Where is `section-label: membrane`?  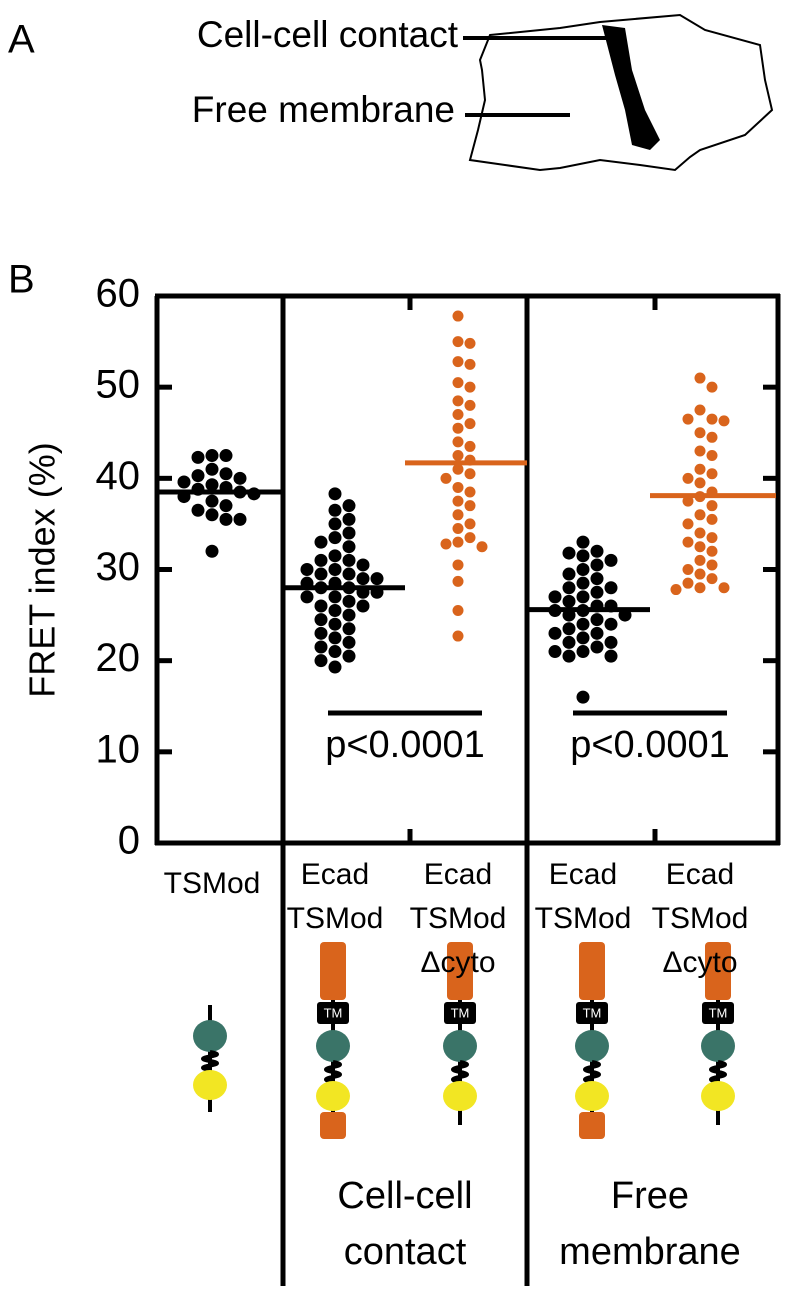 section-label: membrane is located at coordinates (650, 1252).